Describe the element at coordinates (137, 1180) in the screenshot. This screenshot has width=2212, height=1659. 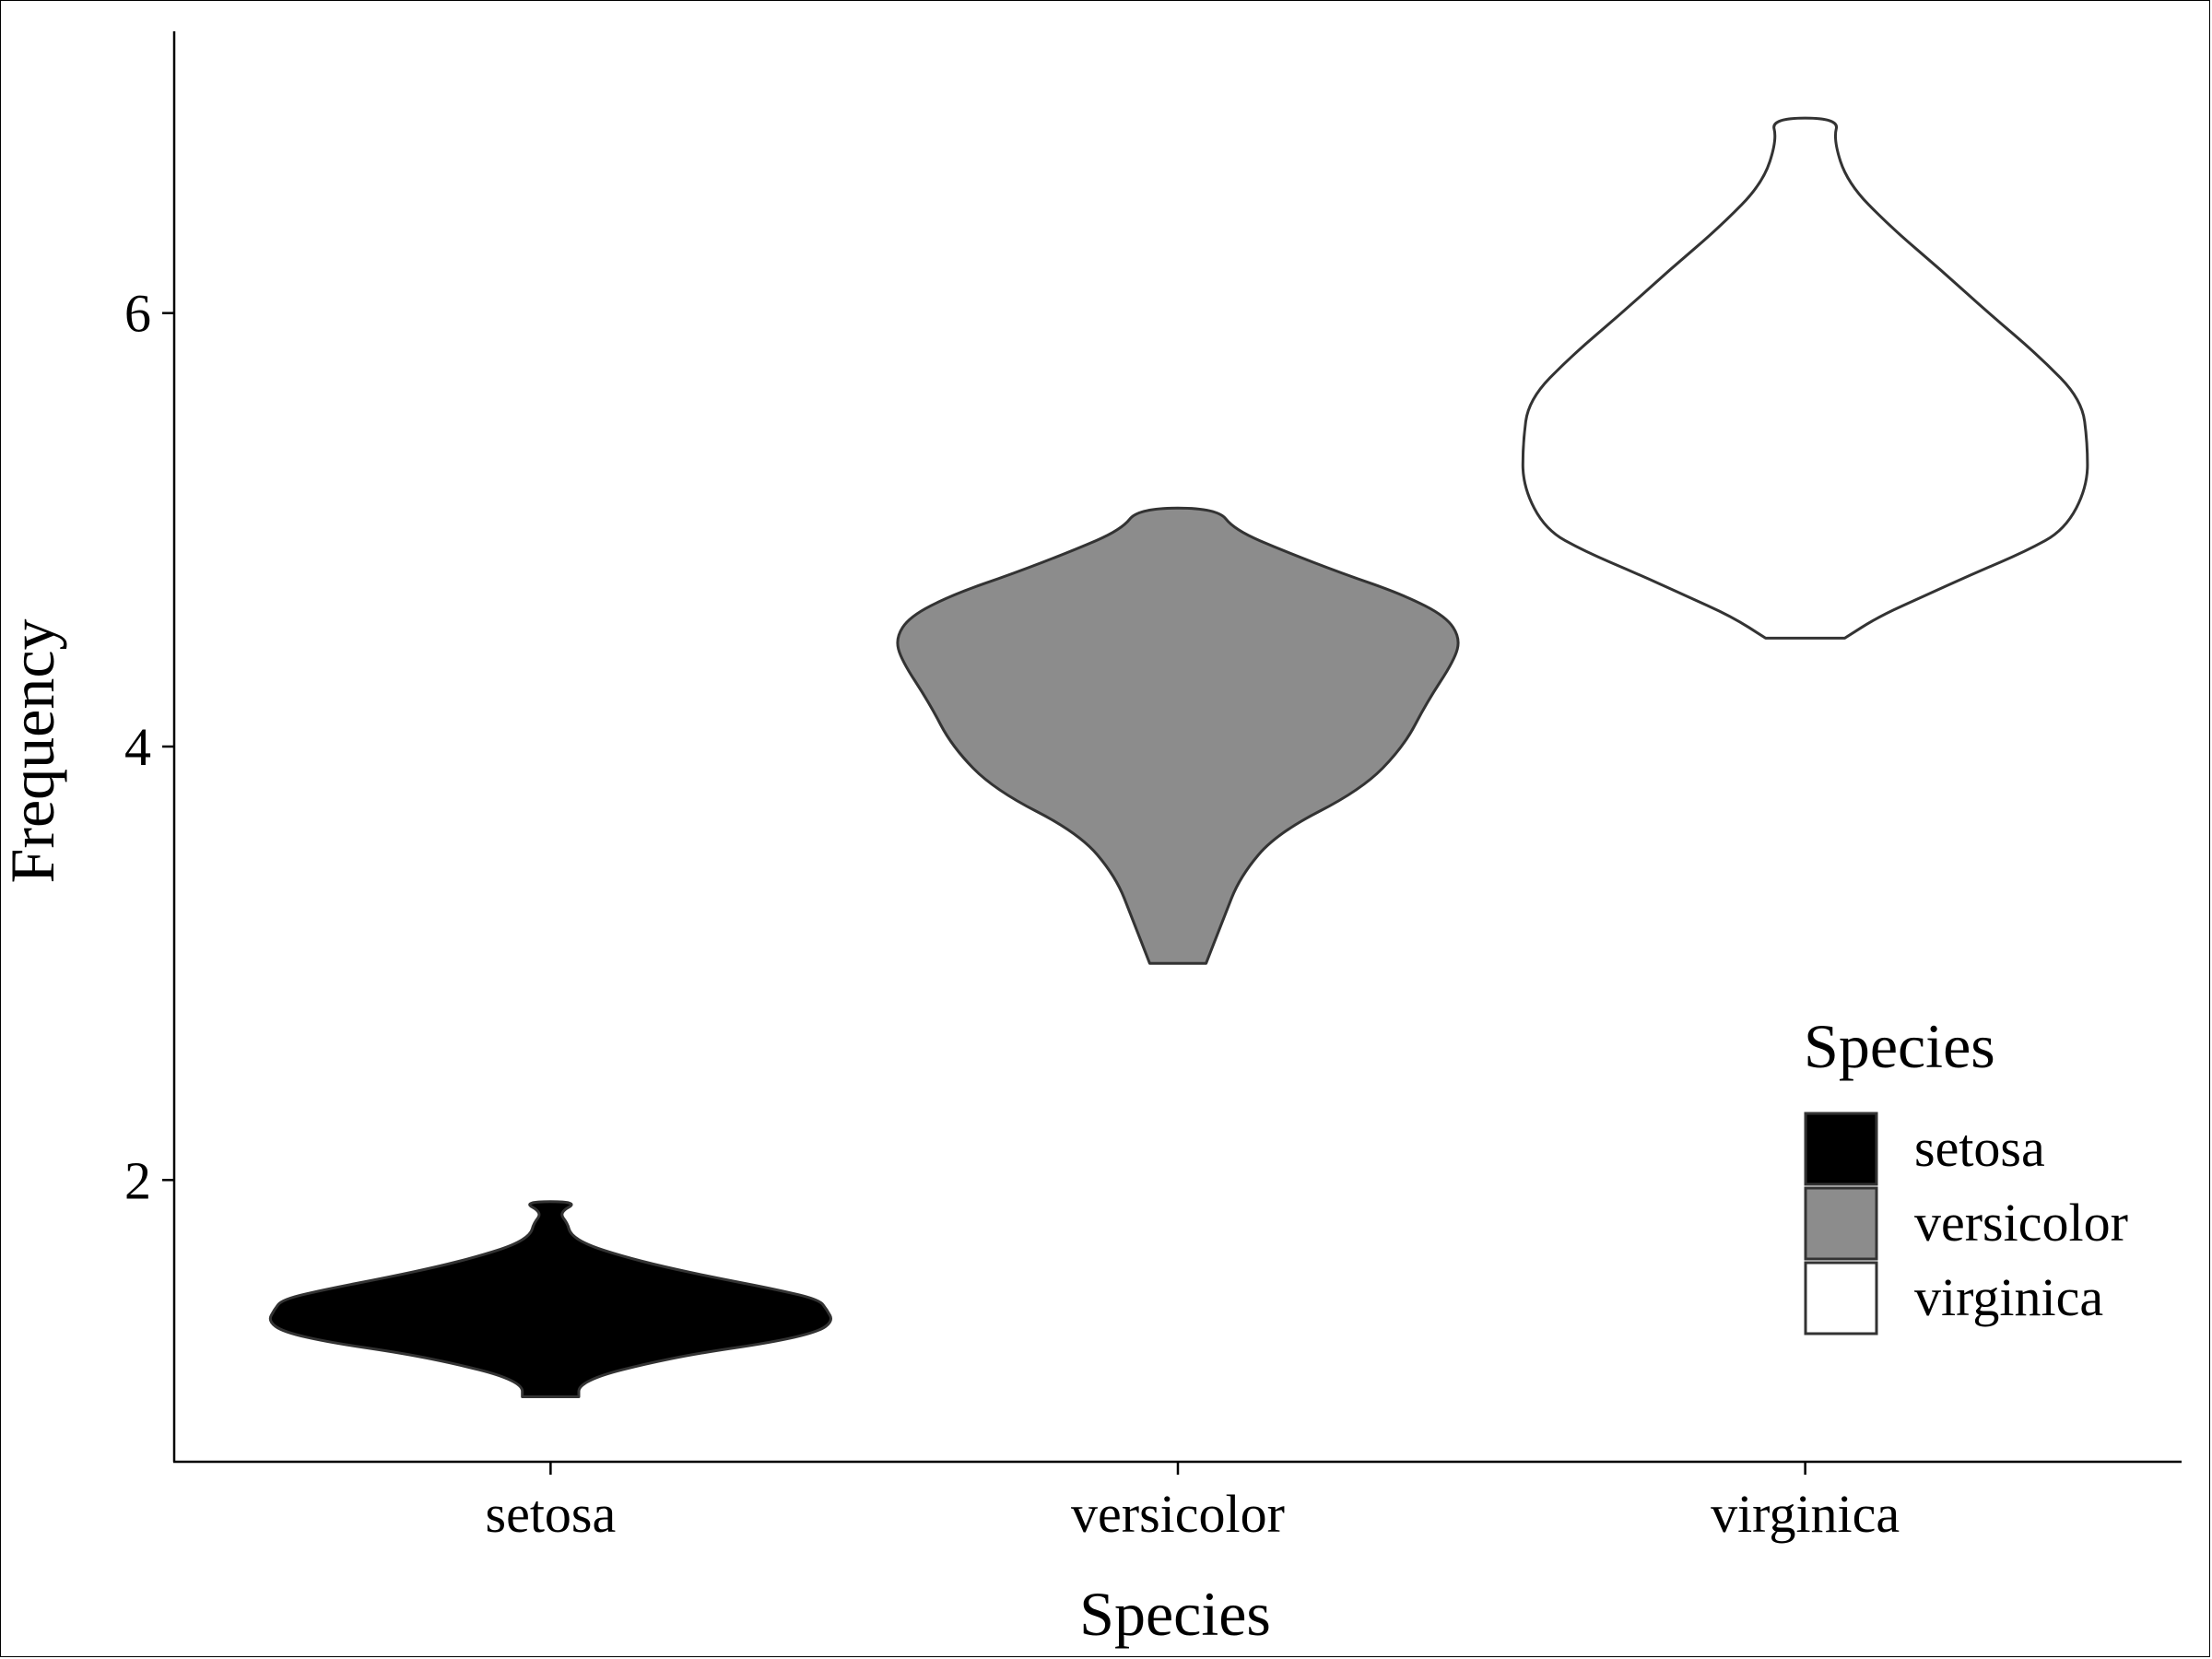
I see `y-tick-label: 2` at that location.